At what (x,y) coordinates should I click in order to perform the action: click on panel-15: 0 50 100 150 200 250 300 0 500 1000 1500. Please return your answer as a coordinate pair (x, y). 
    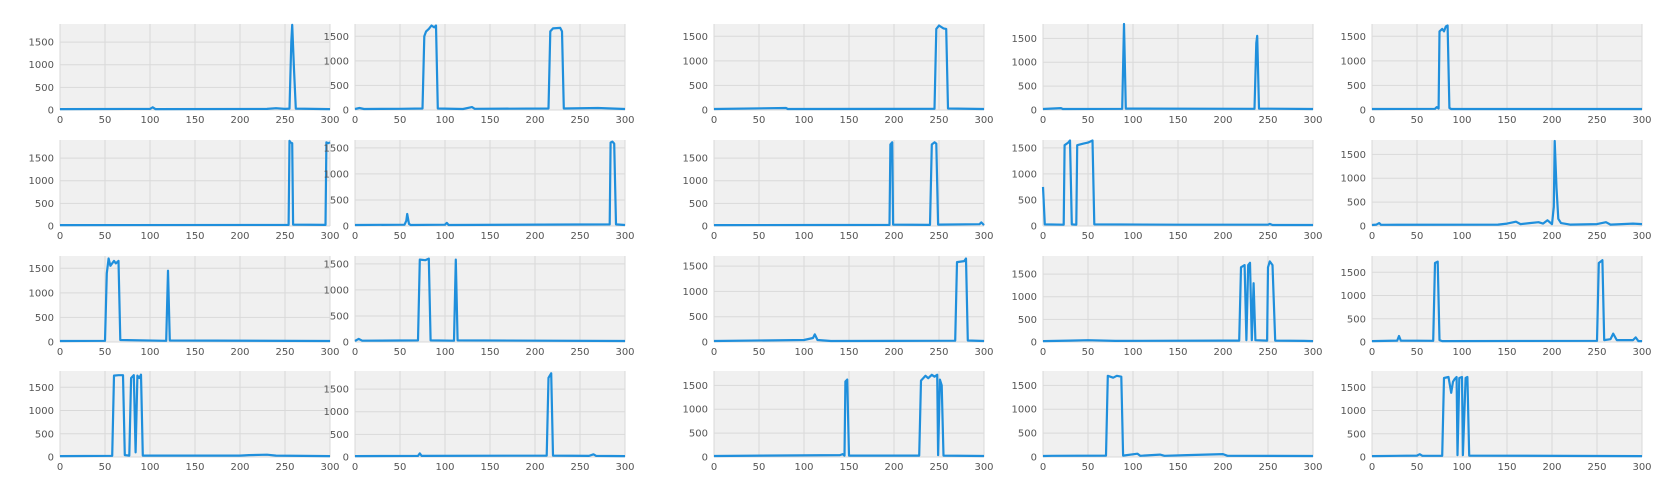
    Looking at the image, I should click on (1496, 307).